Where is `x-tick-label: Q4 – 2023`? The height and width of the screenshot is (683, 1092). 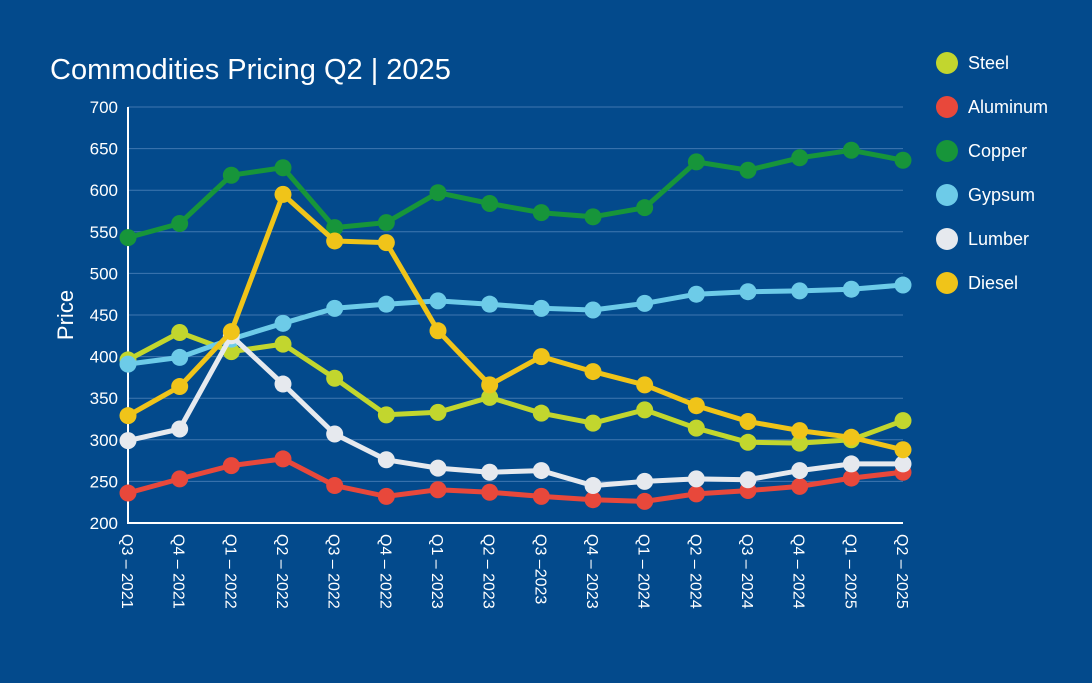 x-tick-label: Q4 – 2023 is located at coordinates (591, 571).